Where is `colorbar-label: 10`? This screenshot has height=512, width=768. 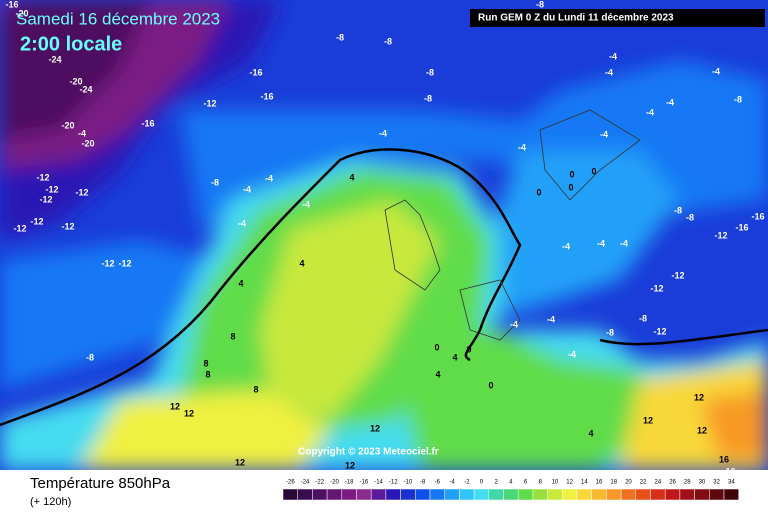
colorbar-label: 10 is located at coordinates (555, 483).